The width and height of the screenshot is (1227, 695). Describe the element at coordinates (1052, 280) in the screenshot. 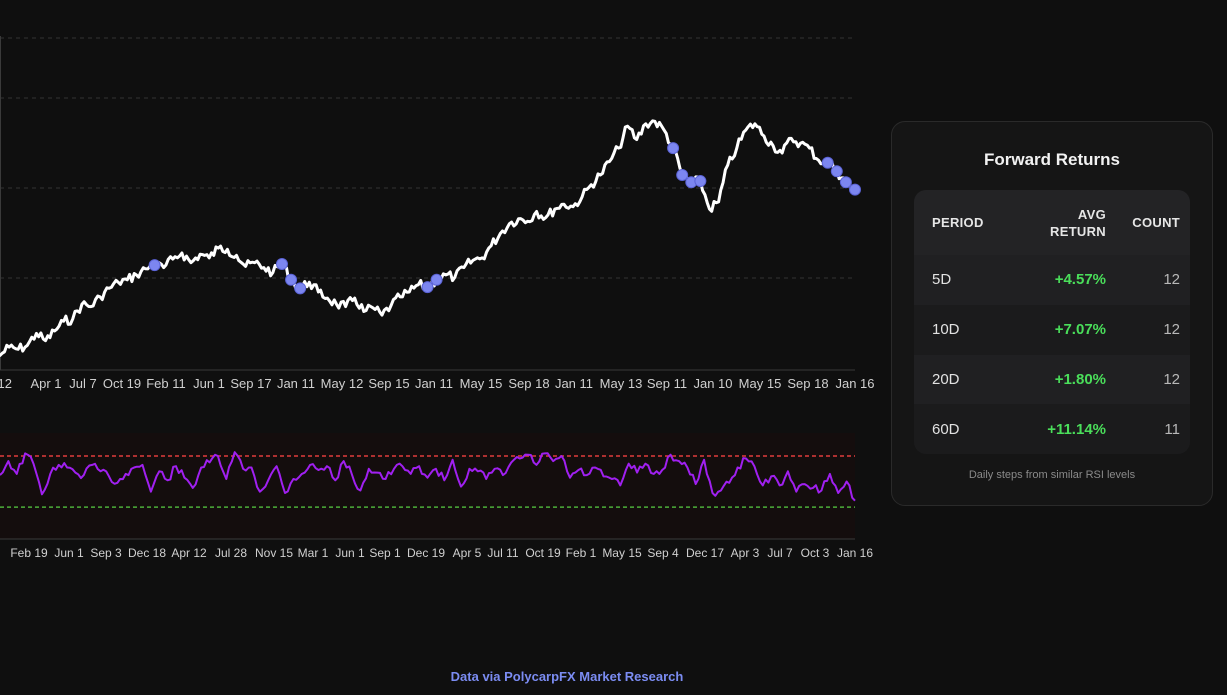

I see `table-row: 5D +4.57% 12` at that location.